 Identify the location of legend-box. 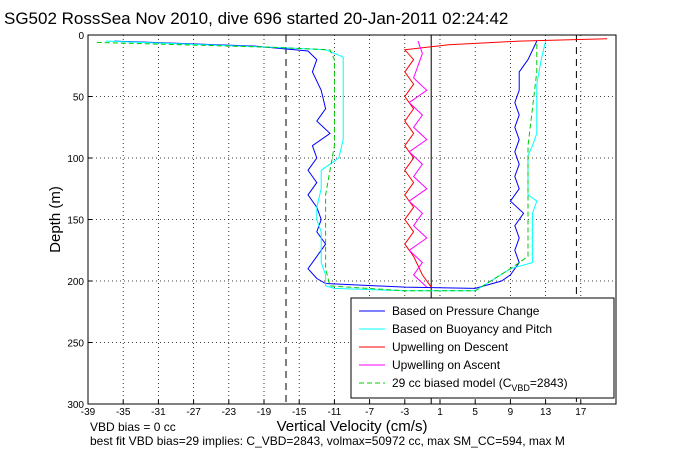
(482, 348).